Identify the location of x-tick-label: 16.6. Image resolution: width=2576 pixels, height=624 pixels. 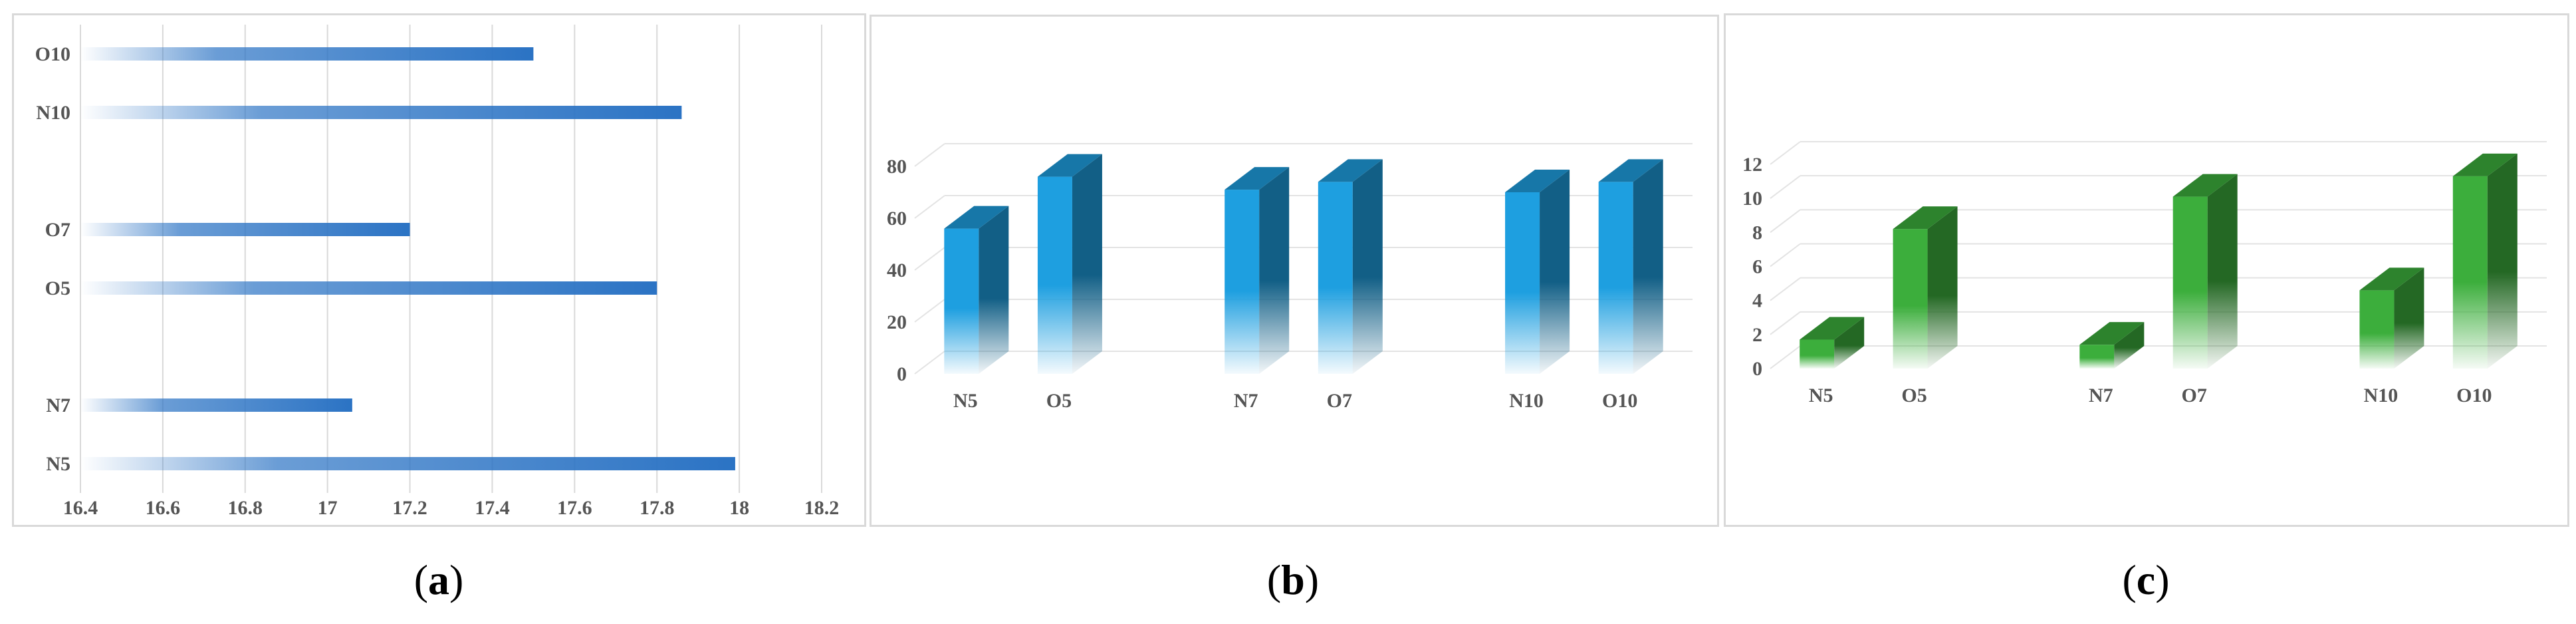
(163, 508).